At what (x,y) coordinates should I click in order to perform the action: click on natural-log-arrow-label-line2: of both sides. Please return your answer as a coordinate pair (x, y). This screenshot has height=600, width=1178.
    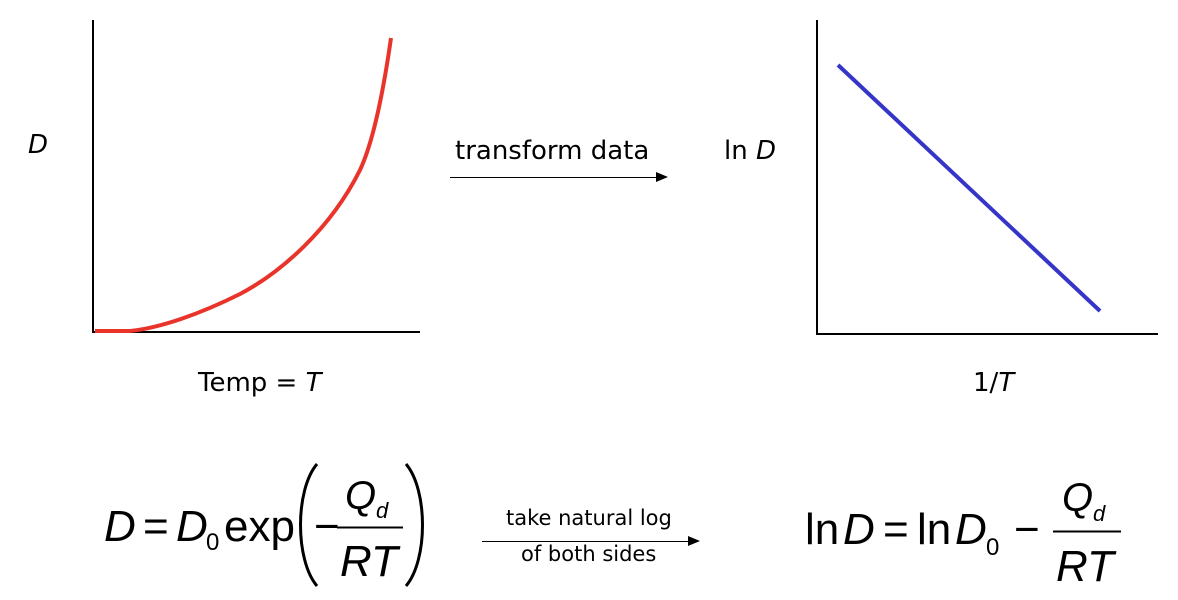
    Looking at the image, I should click on (589, 554).